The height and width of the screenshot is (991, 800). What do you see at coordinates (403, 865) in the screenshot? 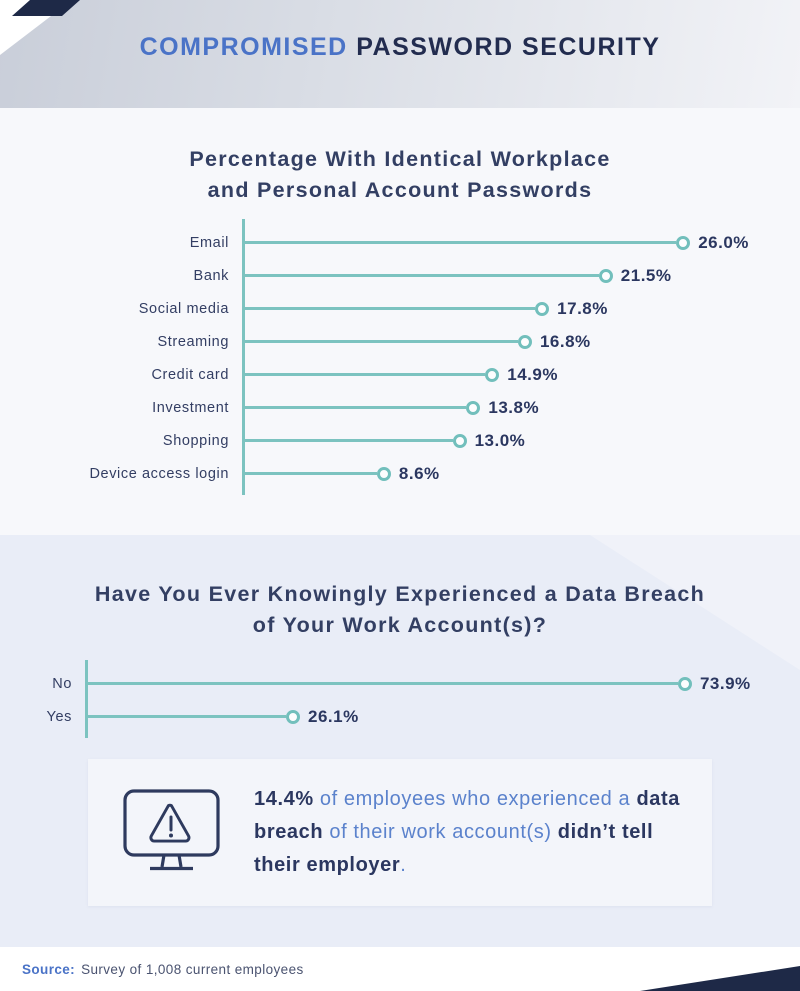
I see `callout-segment: .` at bounding box center [403, 865].